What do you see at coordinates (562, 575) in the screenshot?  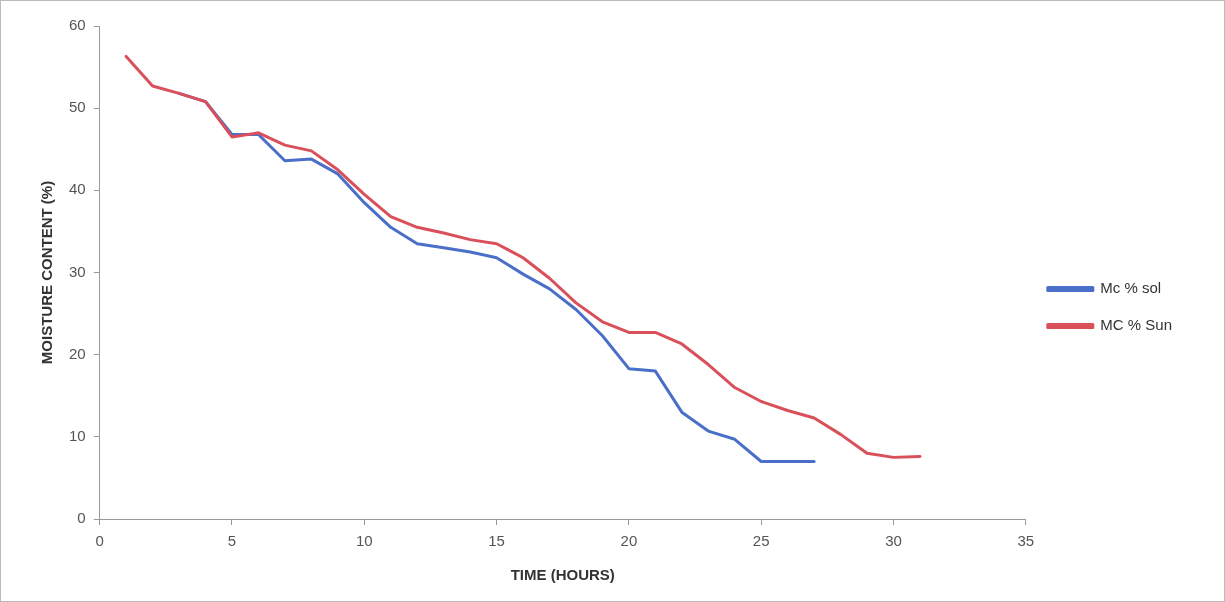 I see `x-axis-title: TIME (HOURS)` at bounding box center [562, 575].